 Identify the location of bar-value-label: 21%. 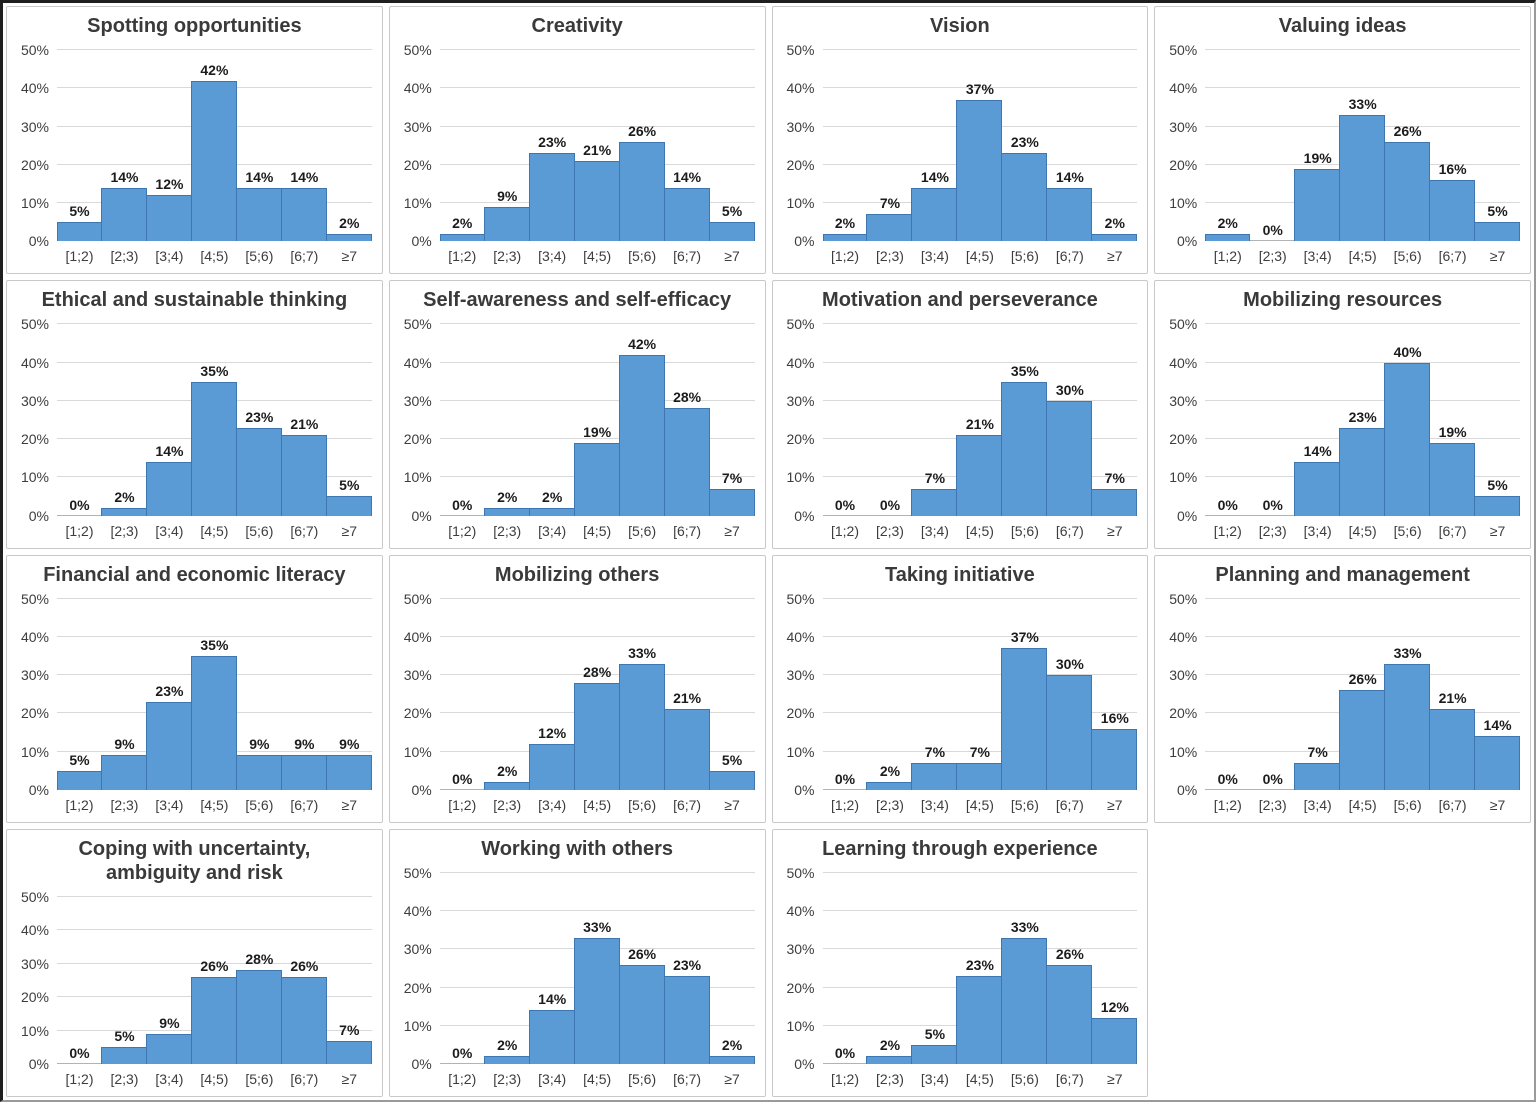
(687, 698).